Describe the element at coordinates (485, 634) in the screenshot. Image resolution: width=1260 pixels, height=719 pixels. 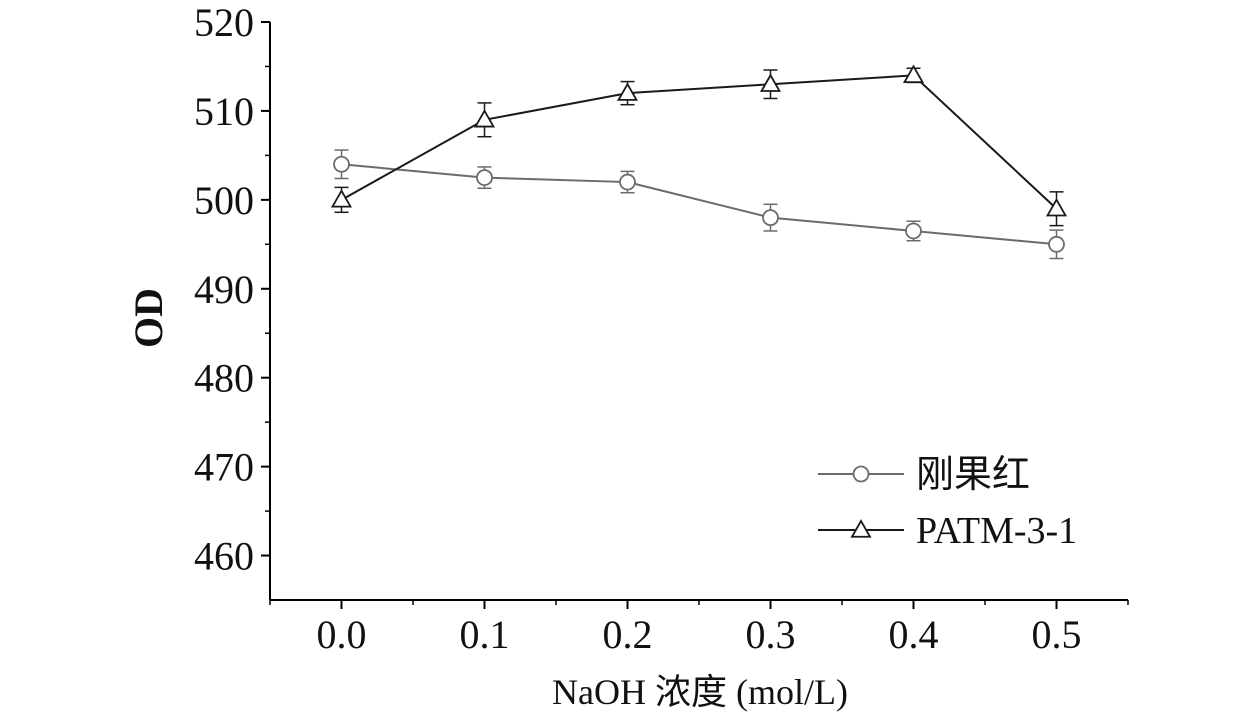
I see `x-tick-label: 0.1` at that location.